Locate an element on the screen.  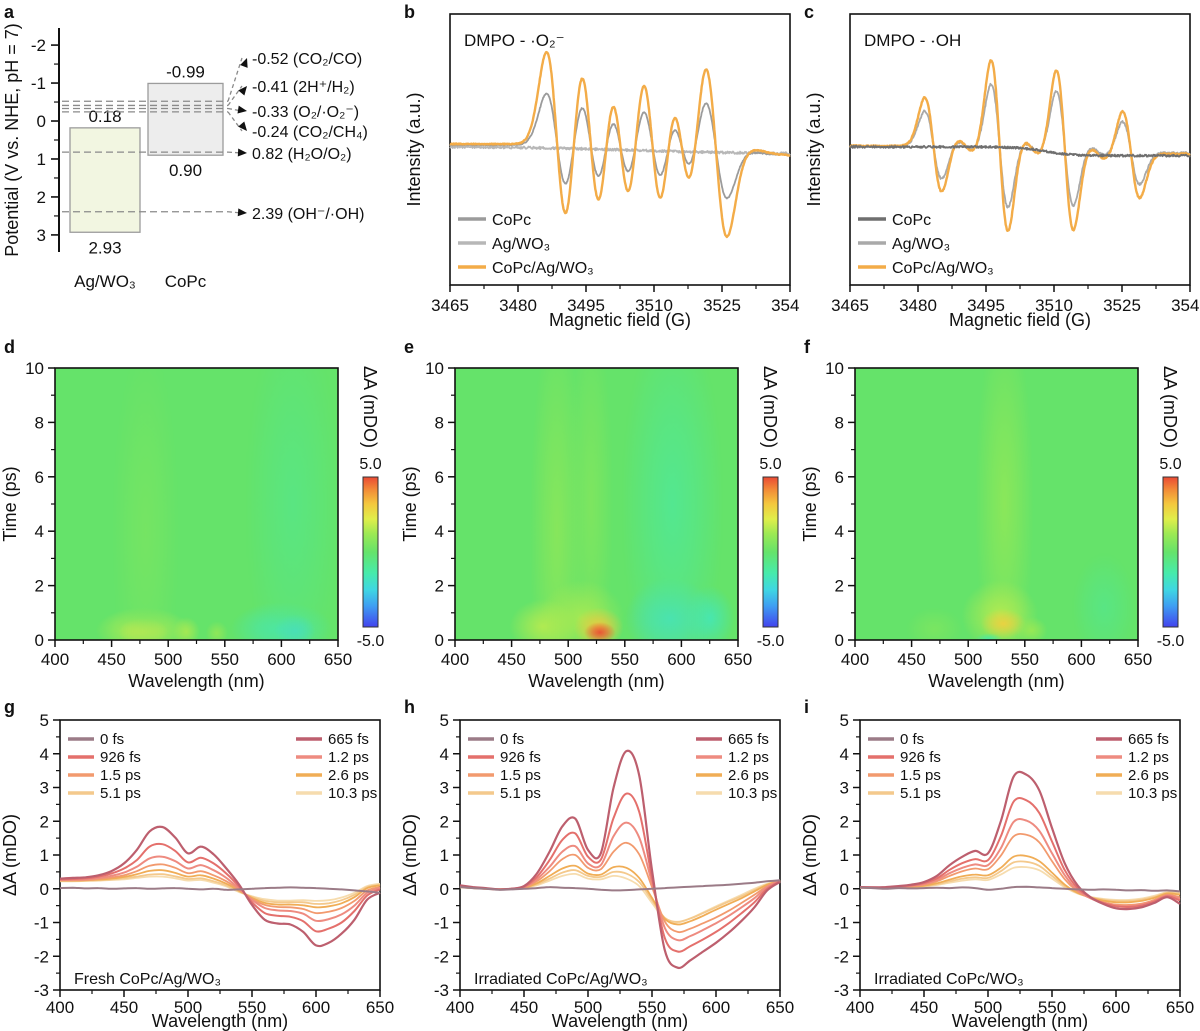
svg-text: 5.0 is located at coordinates (1170, 464).